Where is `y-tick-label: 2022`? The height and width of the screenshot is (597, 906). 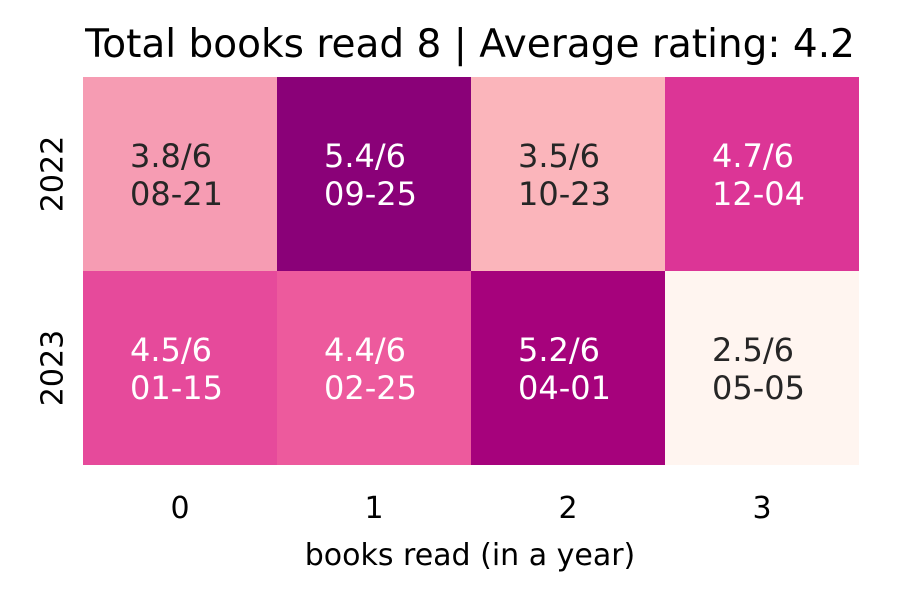
y-tick-label: 2022 is located at coordinates (53, 174).